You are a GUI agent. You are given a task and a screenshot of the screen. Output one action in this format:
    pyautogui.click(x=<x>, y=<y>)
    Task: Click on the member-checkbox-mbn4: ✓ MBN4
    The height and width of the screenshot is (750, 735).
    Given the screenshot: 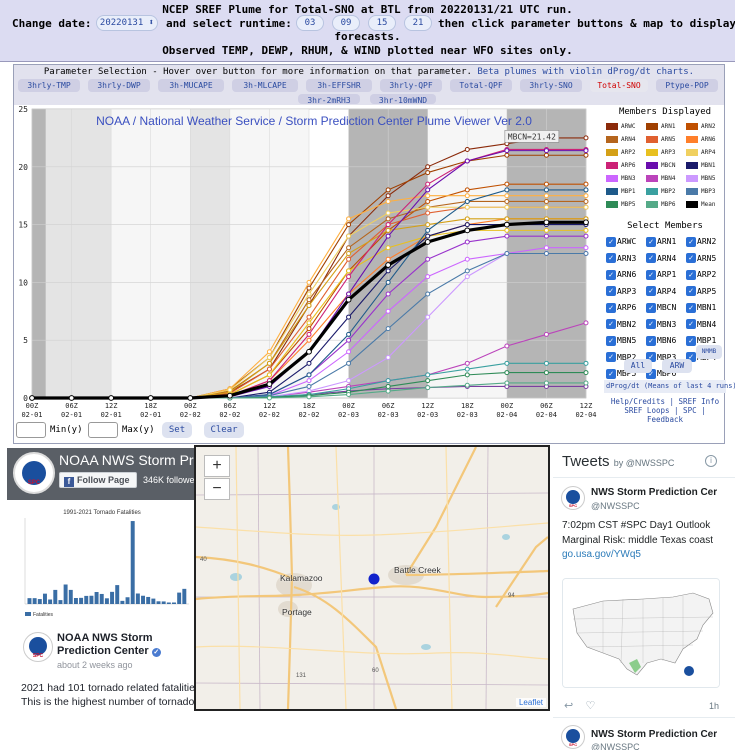 What is the action you would take?
    pyautogui.click(x=701, y=325)
    